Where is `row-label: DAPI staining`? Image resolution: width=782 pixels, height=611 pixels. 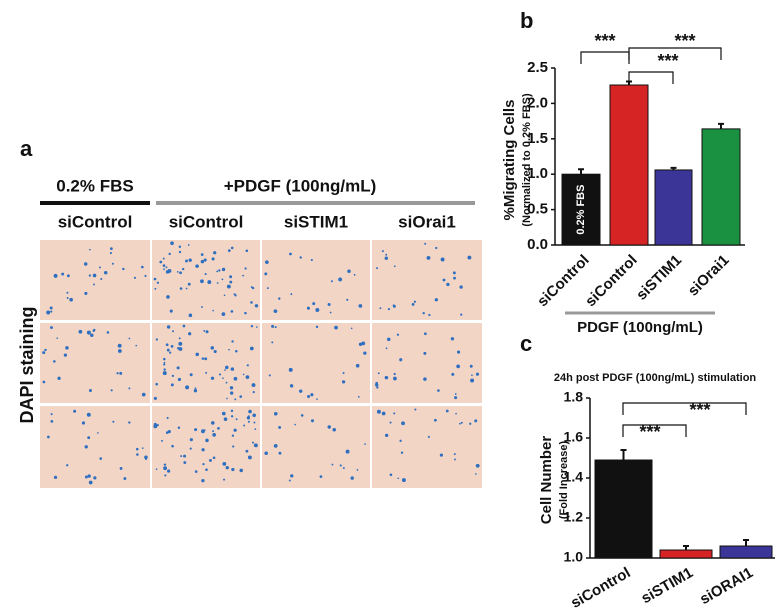
row-label: DAPI staining is located at coordinates (27, 364).